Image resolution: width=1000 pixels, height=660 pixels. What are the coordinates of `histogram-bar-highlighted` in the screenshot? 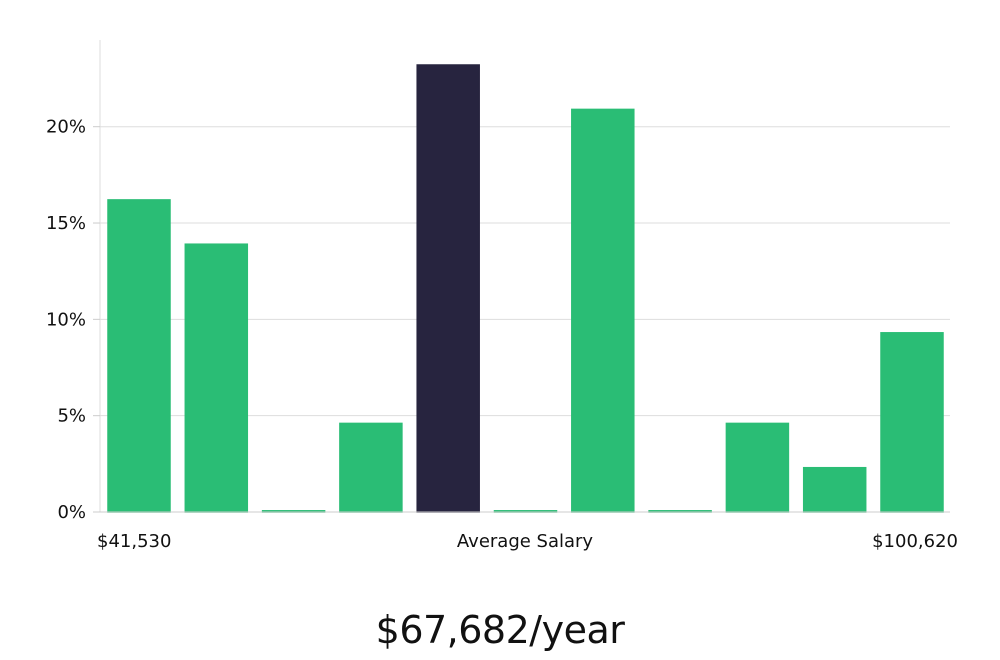 It's located at (448, 288).